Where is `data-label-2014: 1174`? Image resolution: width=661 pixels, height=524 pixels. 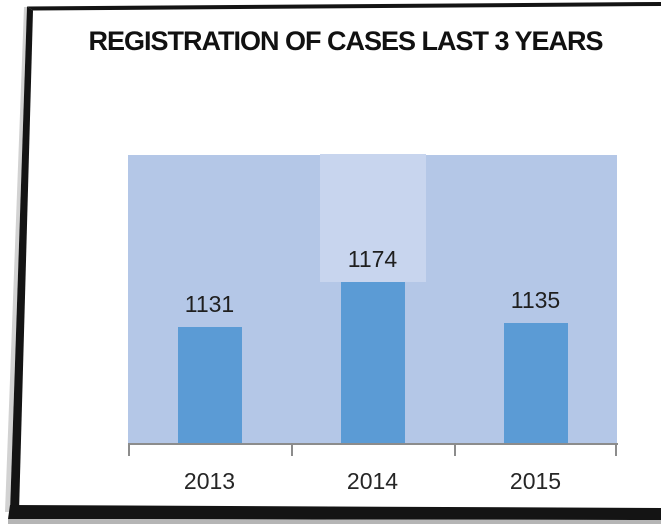 data-label-2014: 1174 is located at coordinates (372, 259).